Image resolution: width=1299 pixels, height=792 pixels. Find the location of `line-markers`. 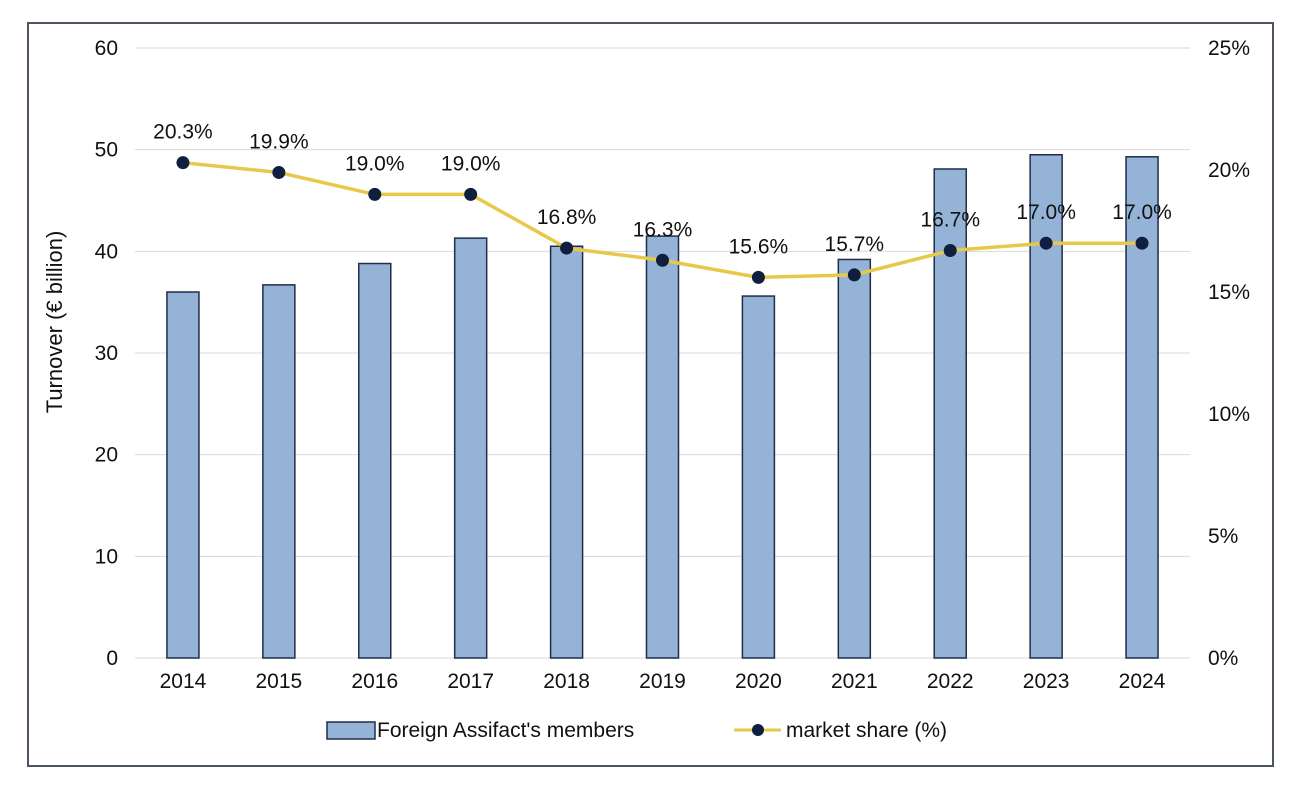

line-markers is located at coordinates (662, 220).